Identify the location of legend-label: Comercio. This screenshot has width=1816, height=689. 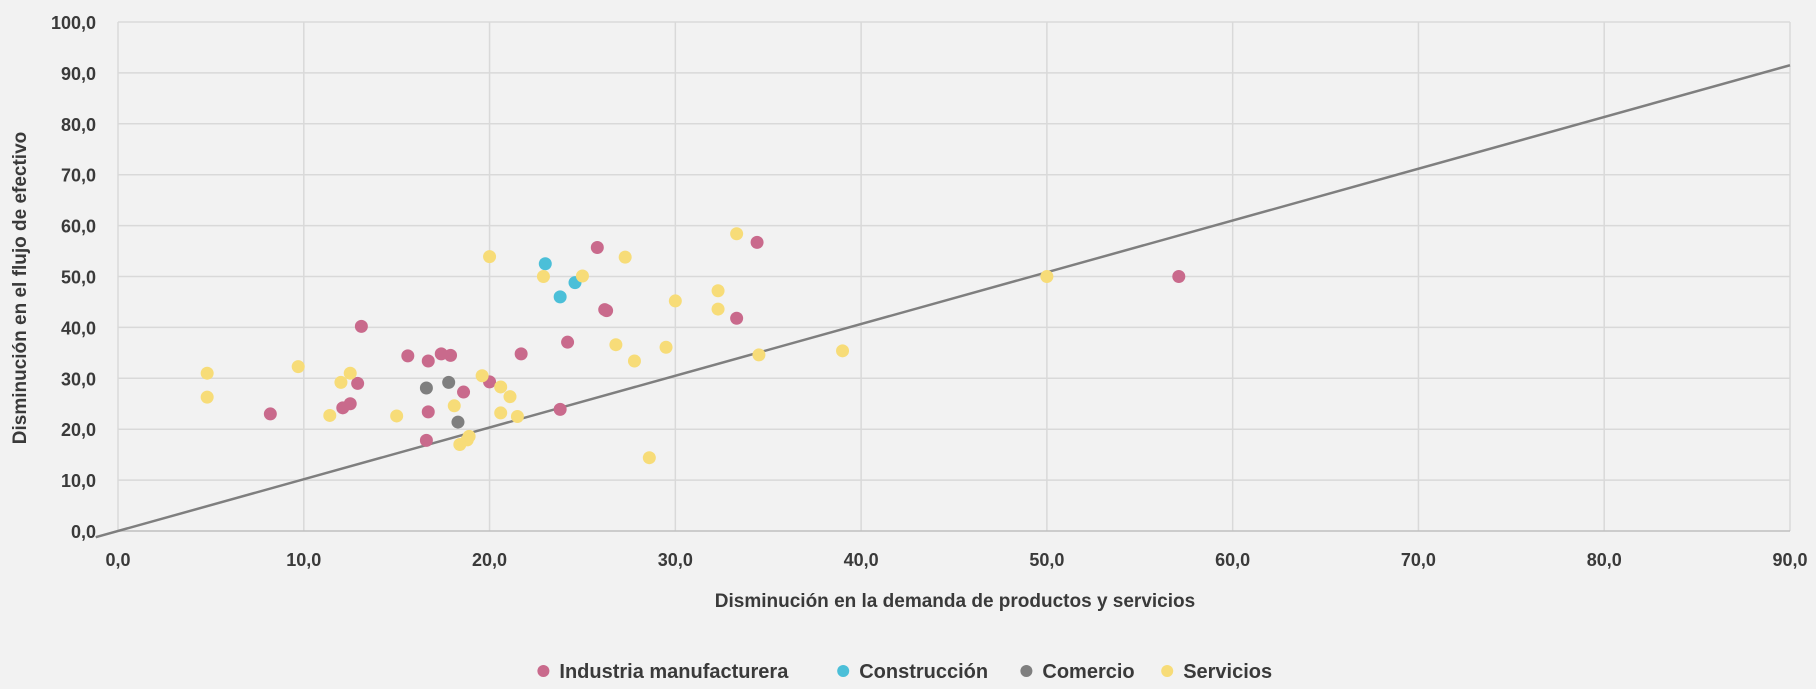
(1088, 672).